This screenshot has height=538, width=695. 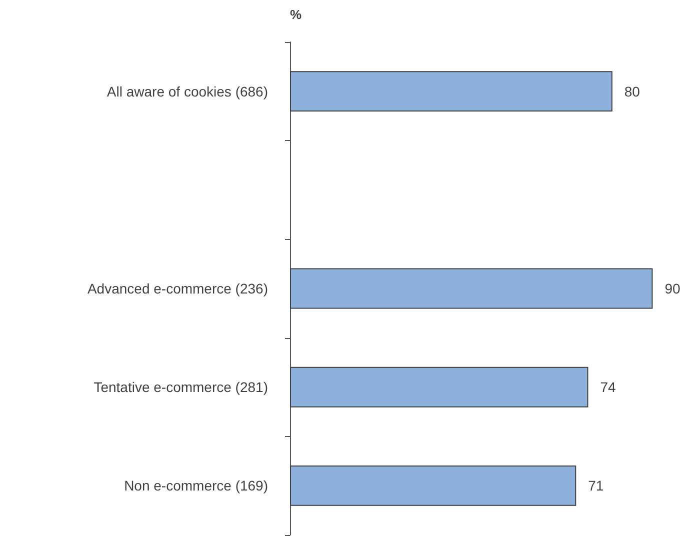 I want to click on x-axis-title: %, so click(x=296, y=14).